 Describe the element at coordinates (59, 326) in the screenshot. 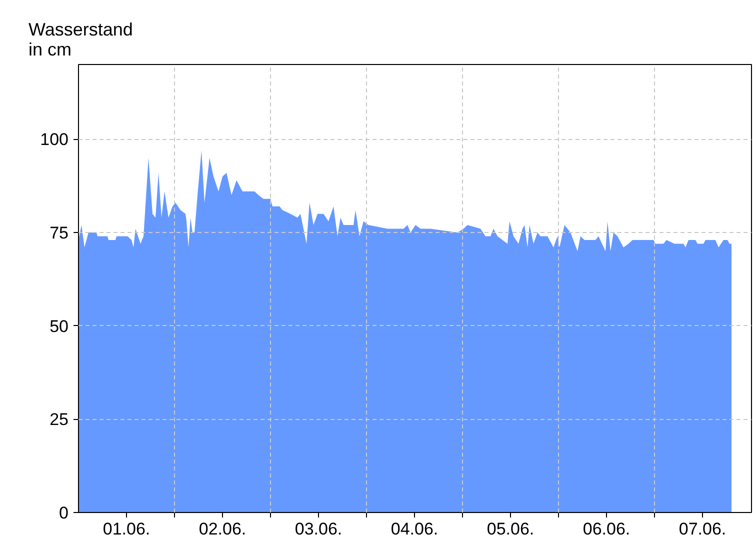

I see `y-tick-label: 50` at that location.